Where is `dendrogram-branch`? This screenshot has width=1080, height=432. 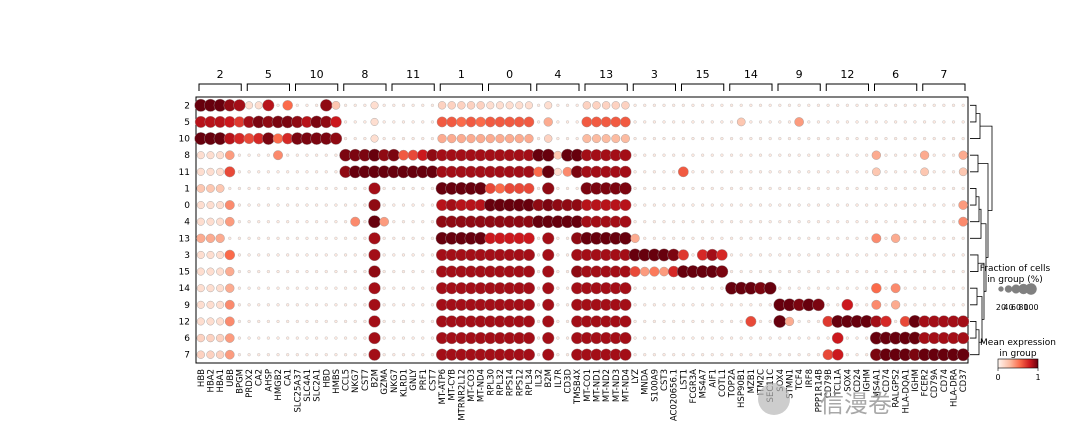
dendrogram-branch is located at coordinates (986, 168).